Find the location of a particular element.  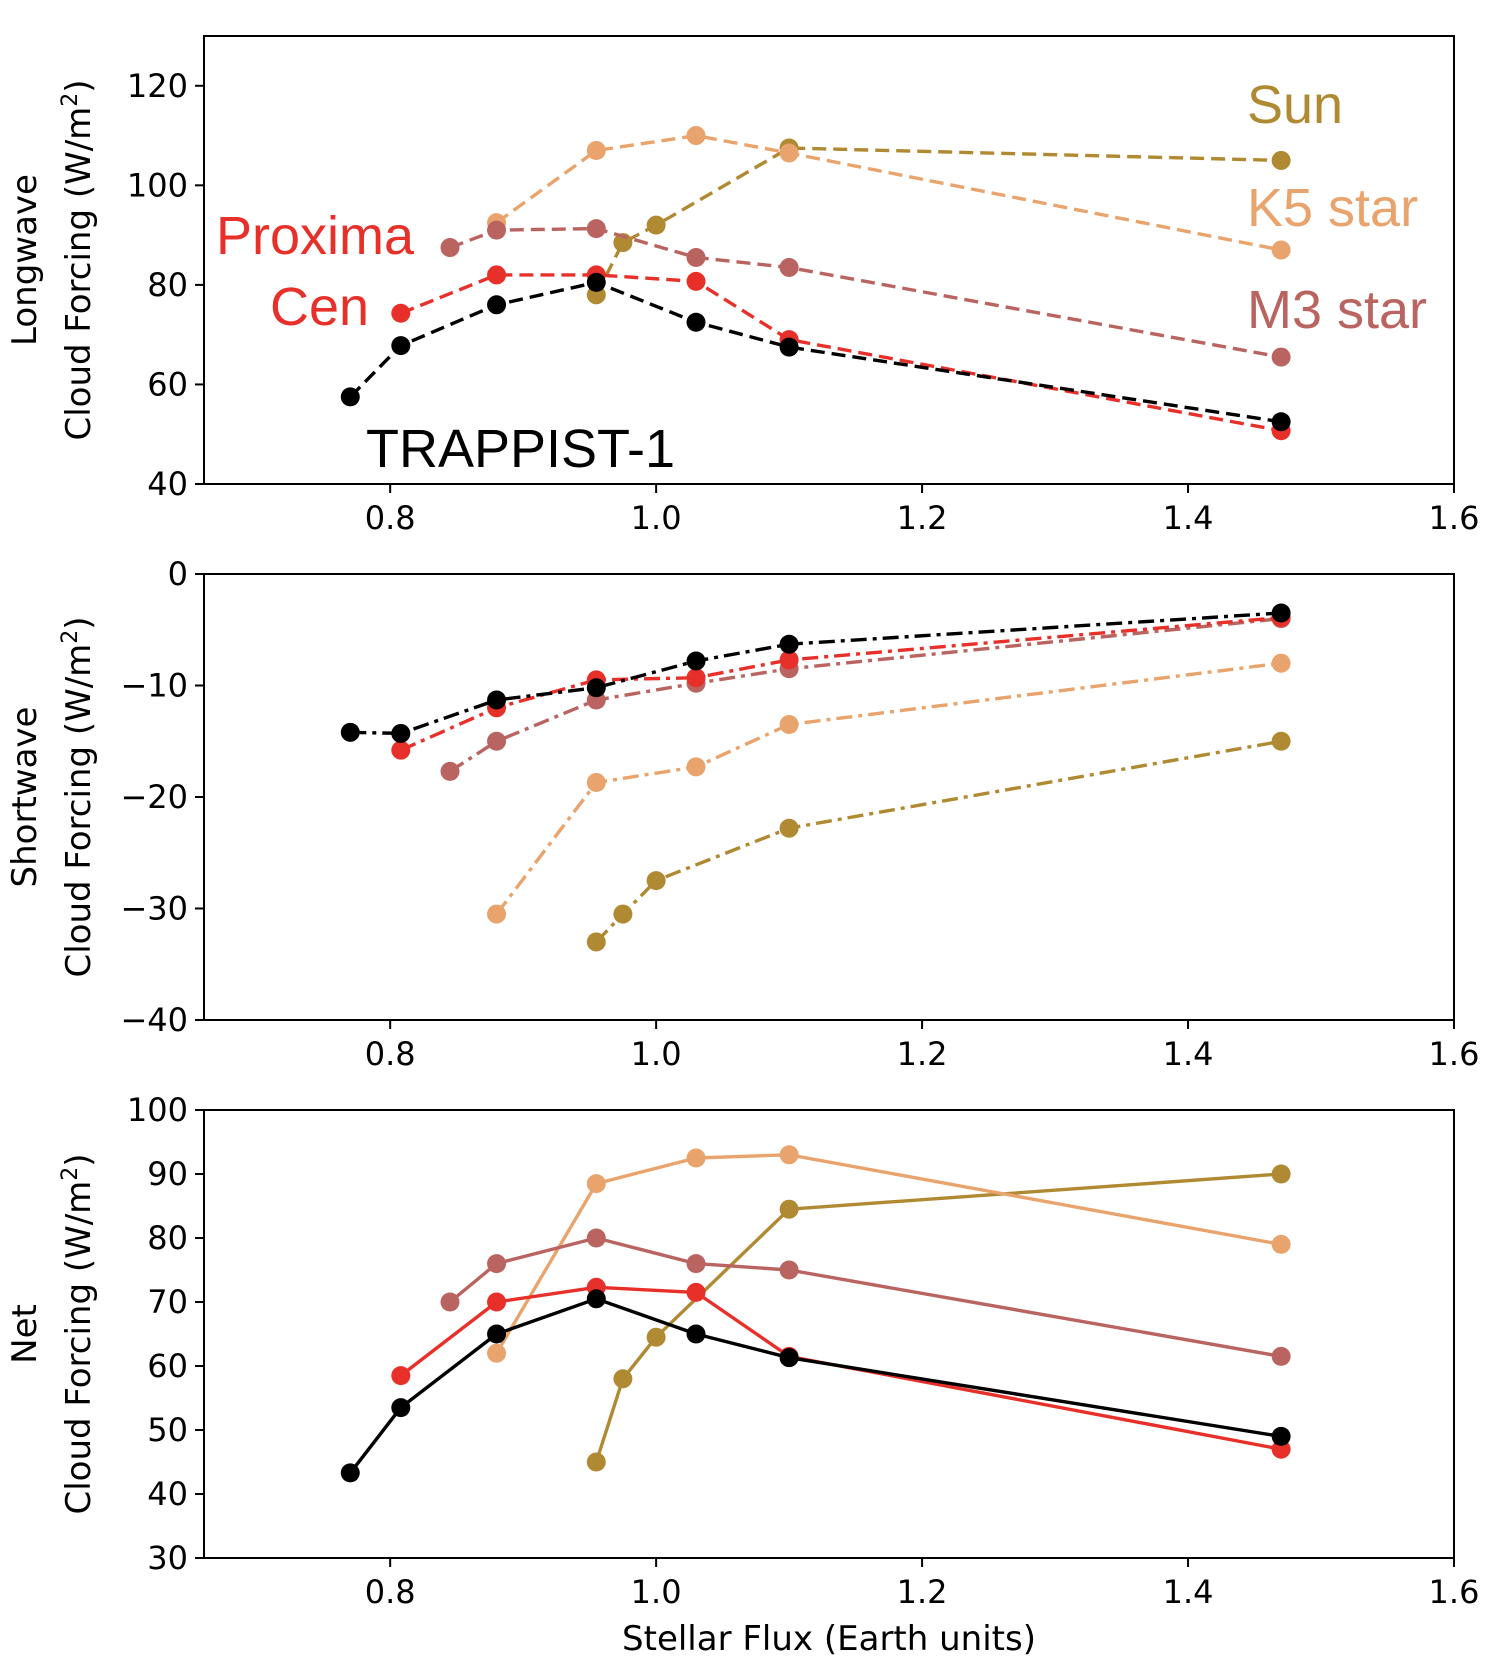

shortwave-x-tick-label: 1.0 is located at coordinates (656, 1054).